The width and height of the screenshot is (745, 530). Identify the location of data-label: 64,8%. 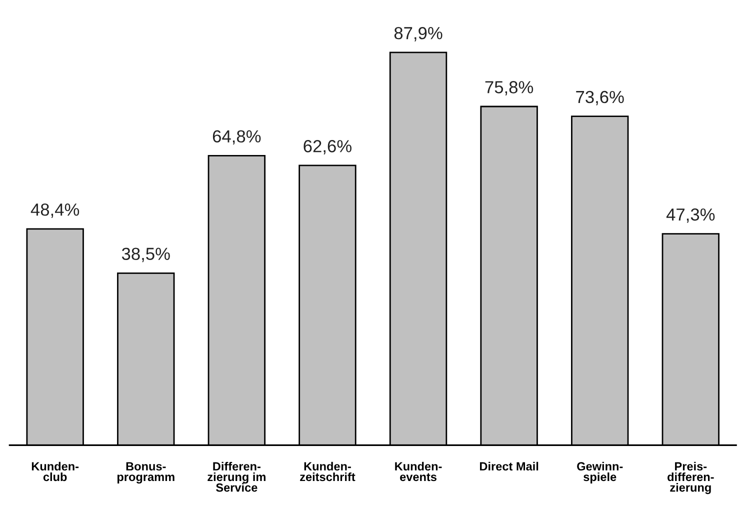
(236, 137).